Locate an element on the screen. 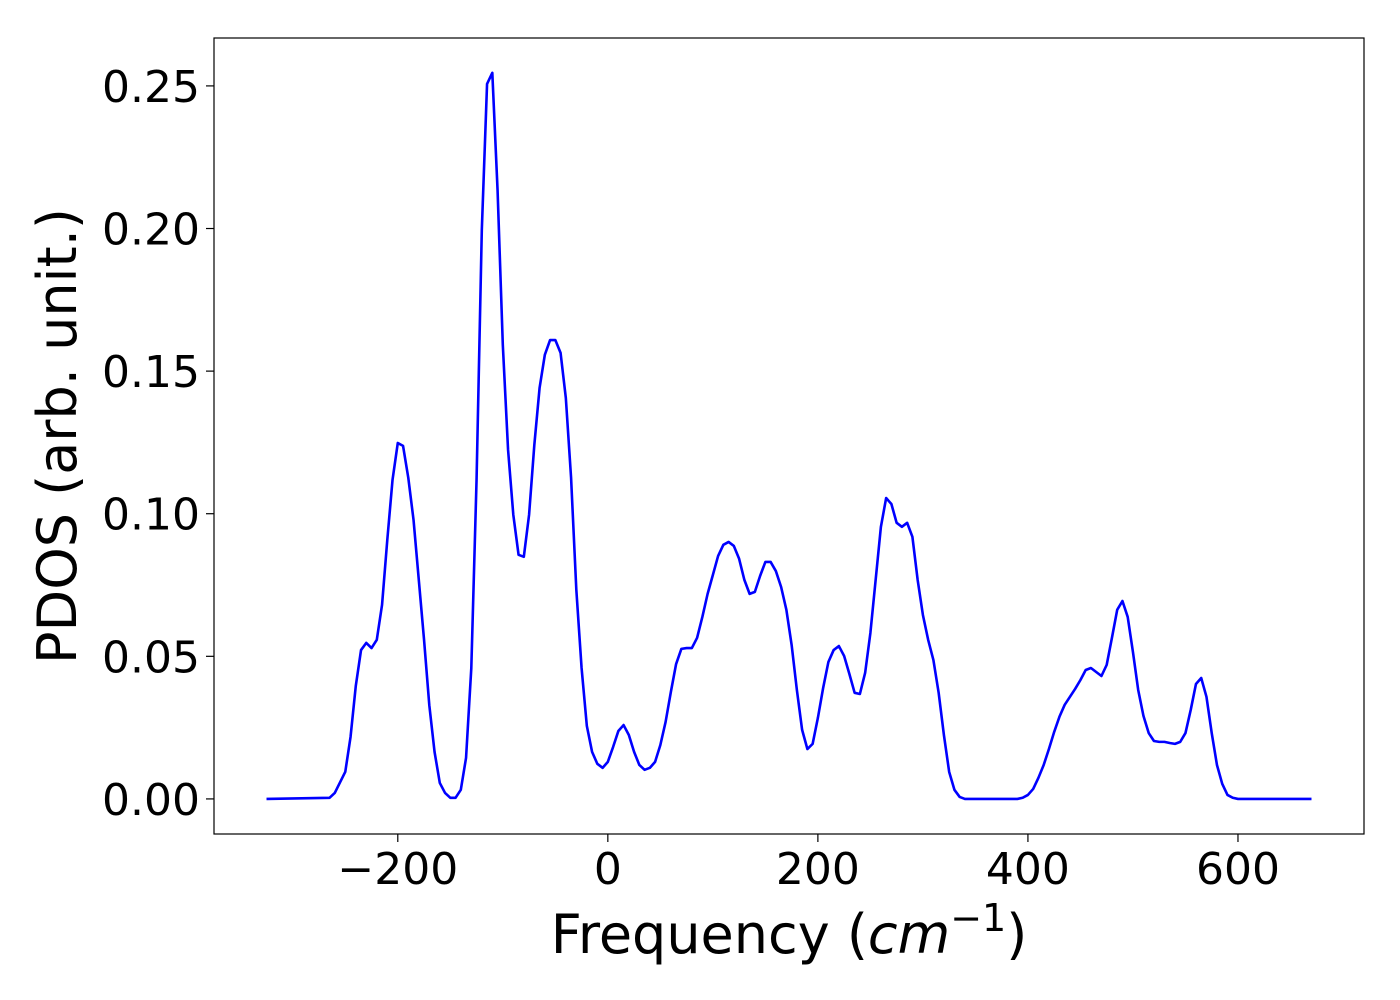 The width and height of the screenshot is (1400, 1000). x-tick-label: −200 is located at coordinates (397, 869).